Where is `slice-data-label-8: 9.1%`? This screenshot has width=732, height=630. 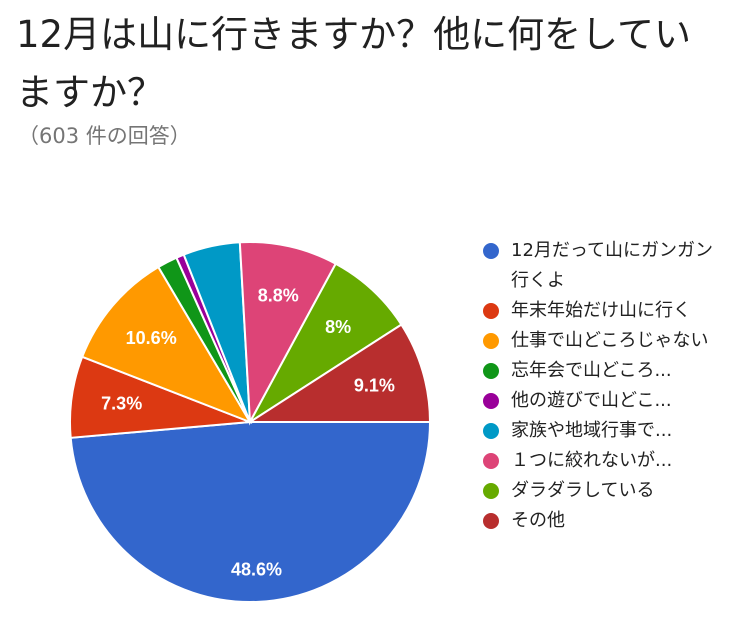
slice-data-label-8: 9.1% is located at coordinates (374, 385).